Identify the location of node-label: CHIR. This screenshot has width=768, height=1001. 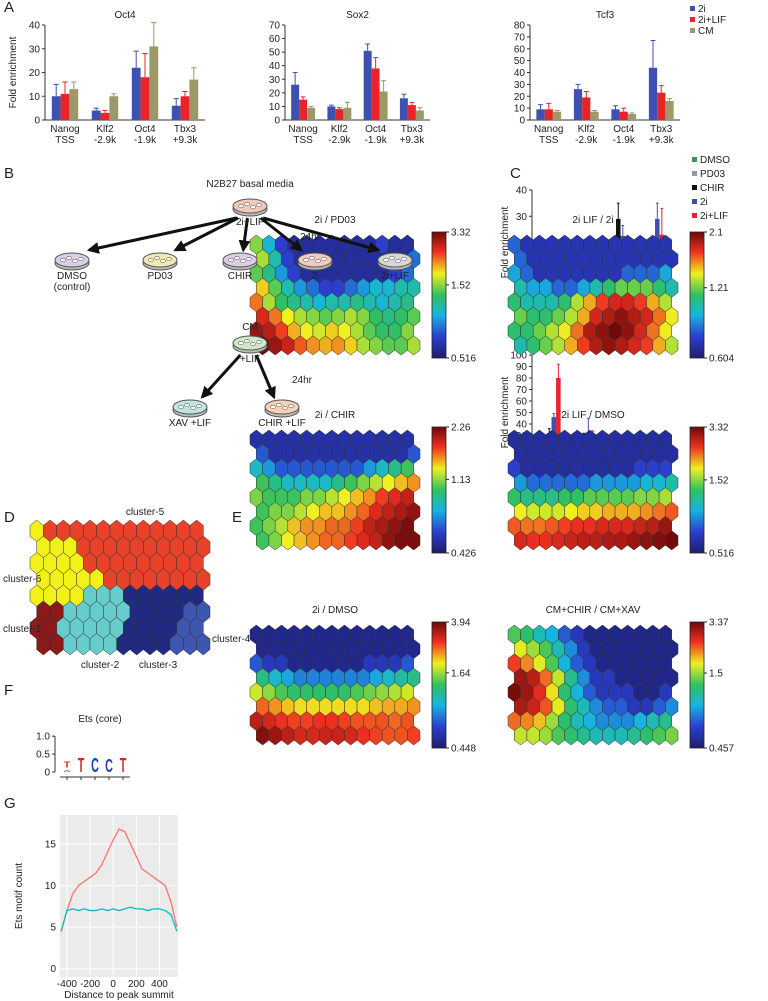
(240, 276).